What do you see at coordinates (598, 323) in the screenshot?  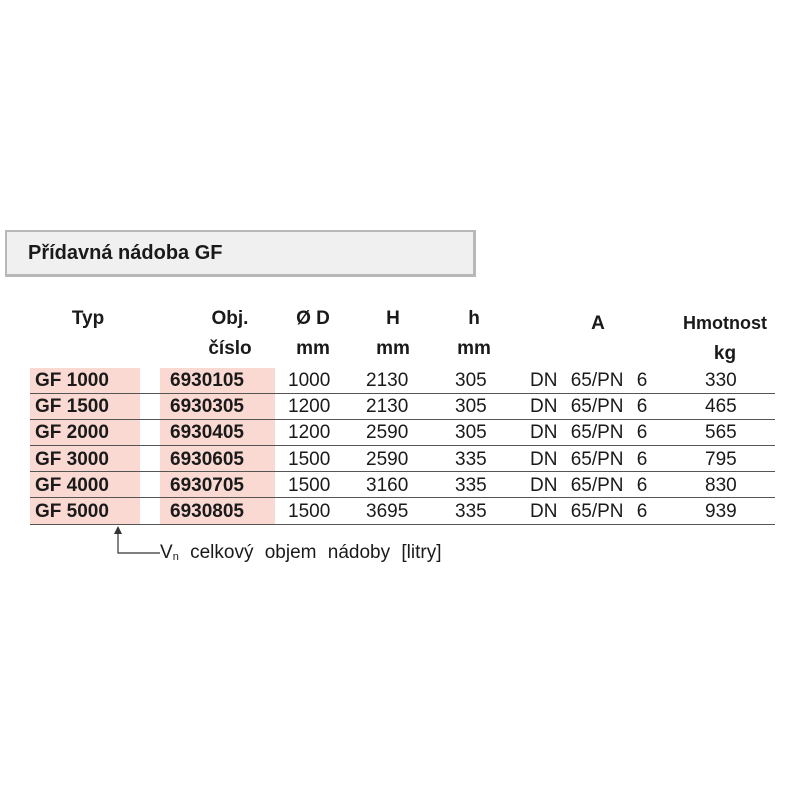 I see `column-header: A` at bounding box center [598, 323].